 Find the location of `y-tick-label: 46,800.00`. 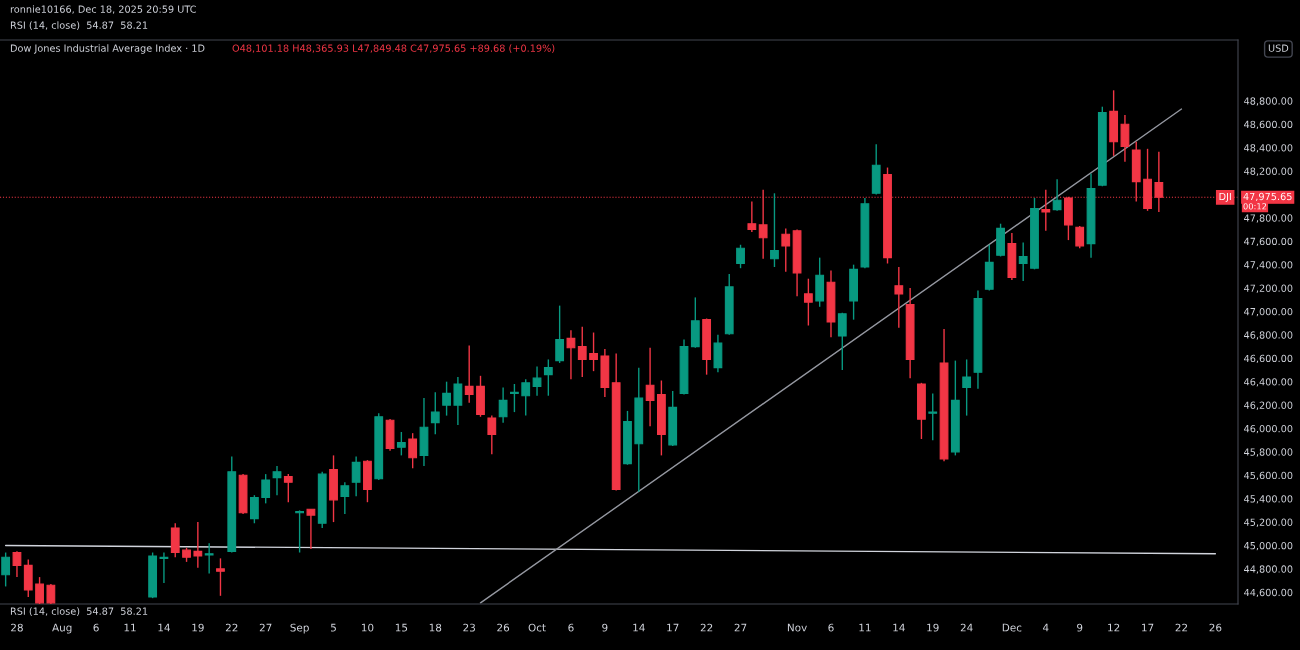

y-tick-label: 46,800.00 is located at coordinates (1268, 335).